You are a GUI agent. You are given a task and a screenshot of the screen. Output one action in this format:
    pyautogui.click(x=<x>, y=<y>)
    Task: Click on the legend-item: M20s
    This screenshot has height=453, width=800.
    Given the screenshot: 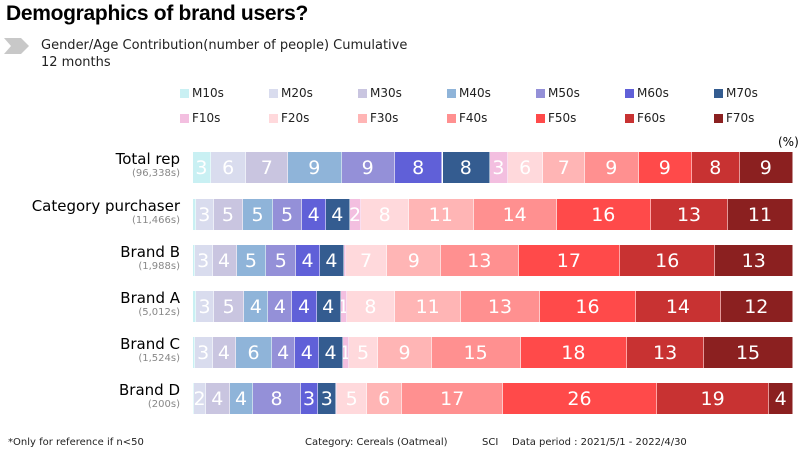 What is the action you would take?
    pyautogui.click(x=291, y=93)
    